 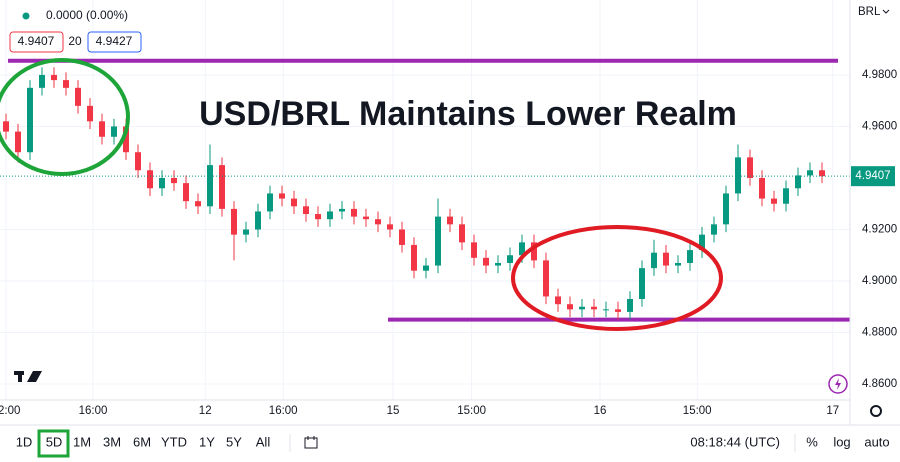 I want to click on ask: 4.9427, so click(x=114, y=41).